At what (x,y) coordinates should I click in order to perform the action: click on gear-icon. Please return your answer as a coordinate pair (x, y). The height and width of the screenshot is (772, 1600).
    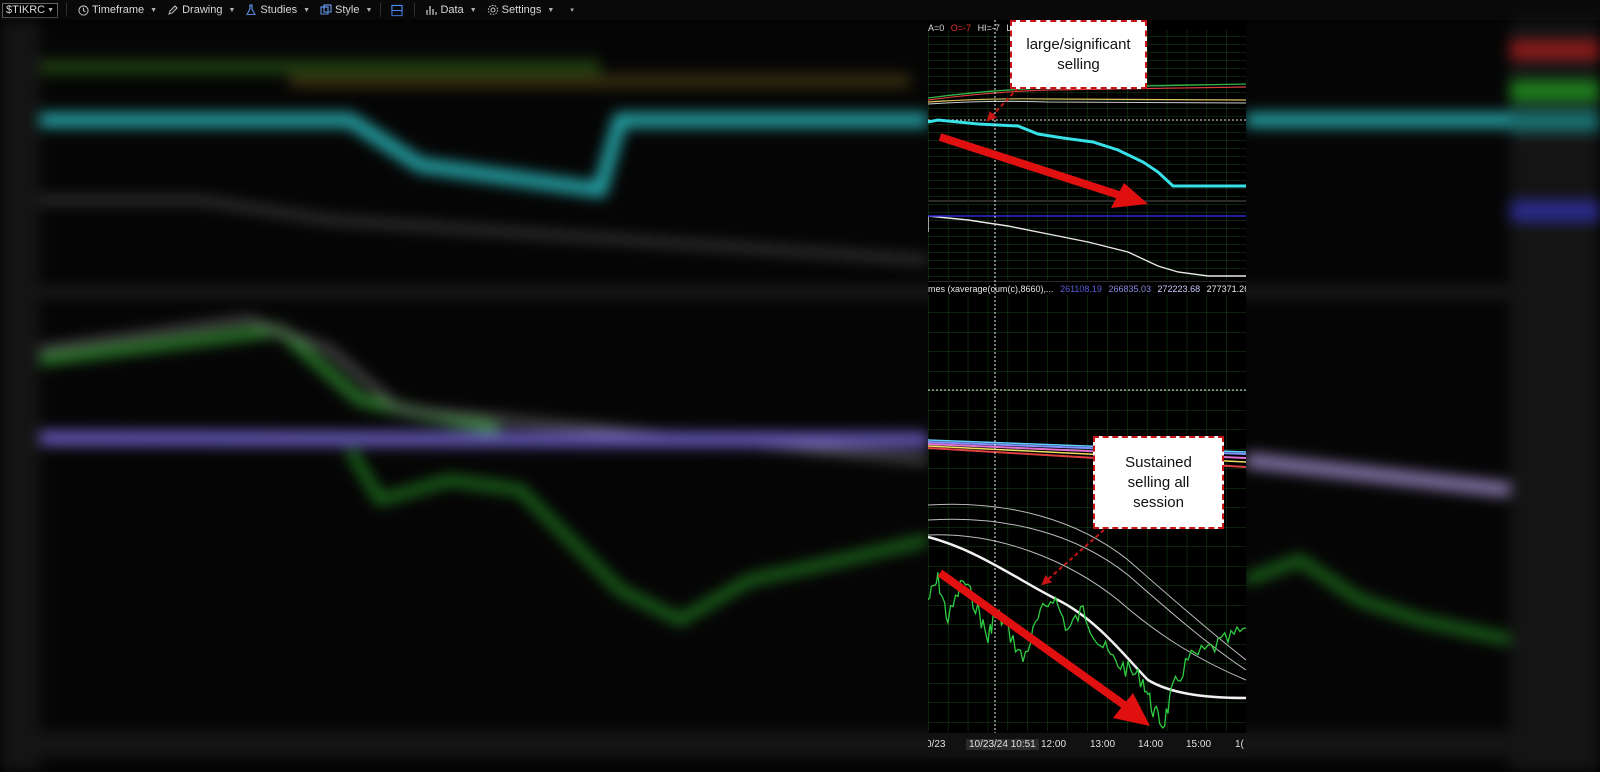
    Looking at the image, I should click on (493, 10).